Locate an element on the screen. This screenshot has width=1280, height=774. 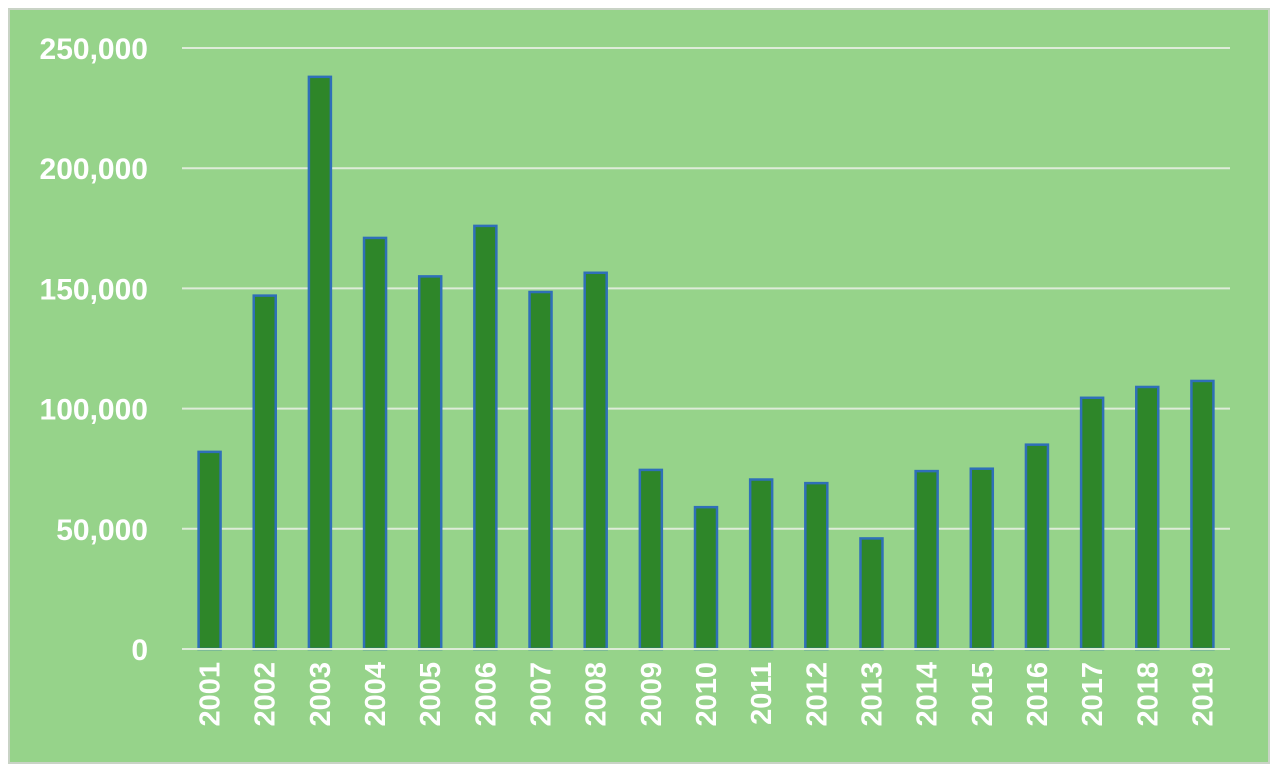
x-tick-label: 2015 is located at coordinates (983, 694).